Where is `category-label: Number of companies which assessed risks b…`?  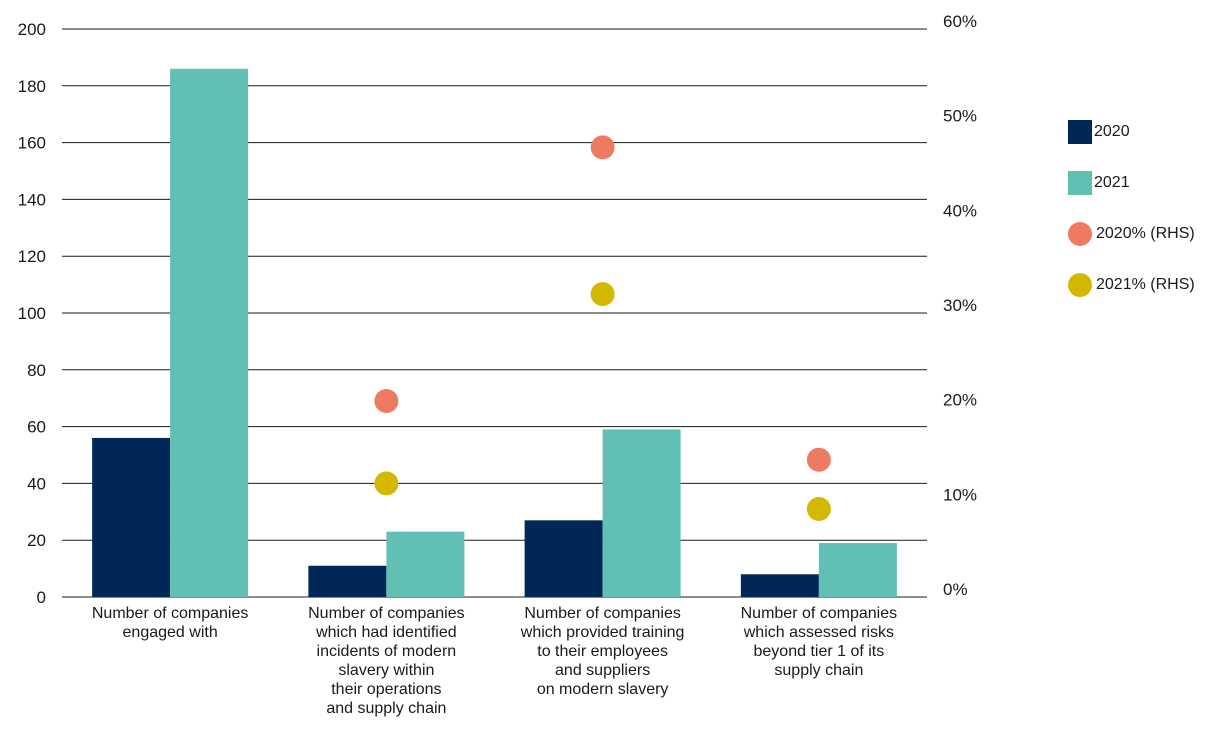
category-label: Number of companies which assessed risks b… is located at coordinates (819, 642).